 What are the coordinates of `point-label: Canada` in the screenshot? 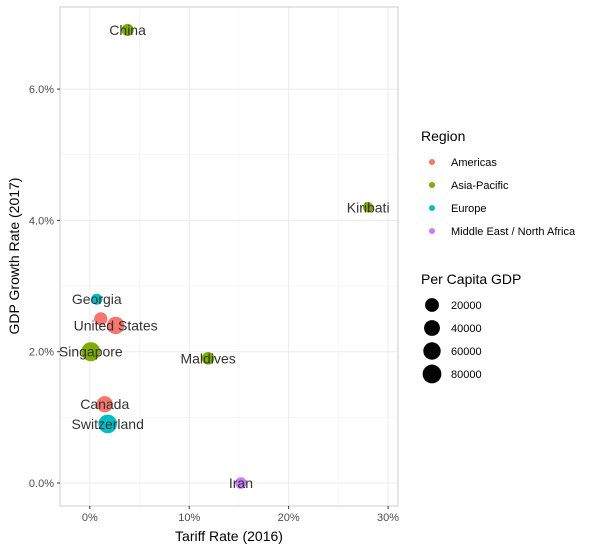 It's located at (104, 404).